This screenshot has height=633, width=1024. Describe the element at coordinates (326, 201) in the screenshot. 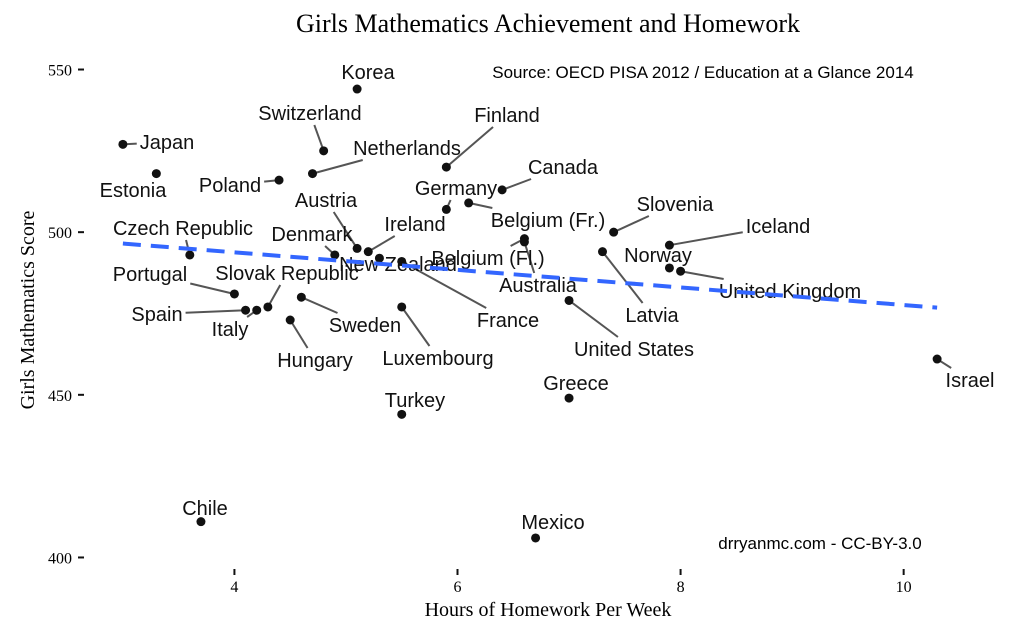

I see `point-label: Austria` at that location.